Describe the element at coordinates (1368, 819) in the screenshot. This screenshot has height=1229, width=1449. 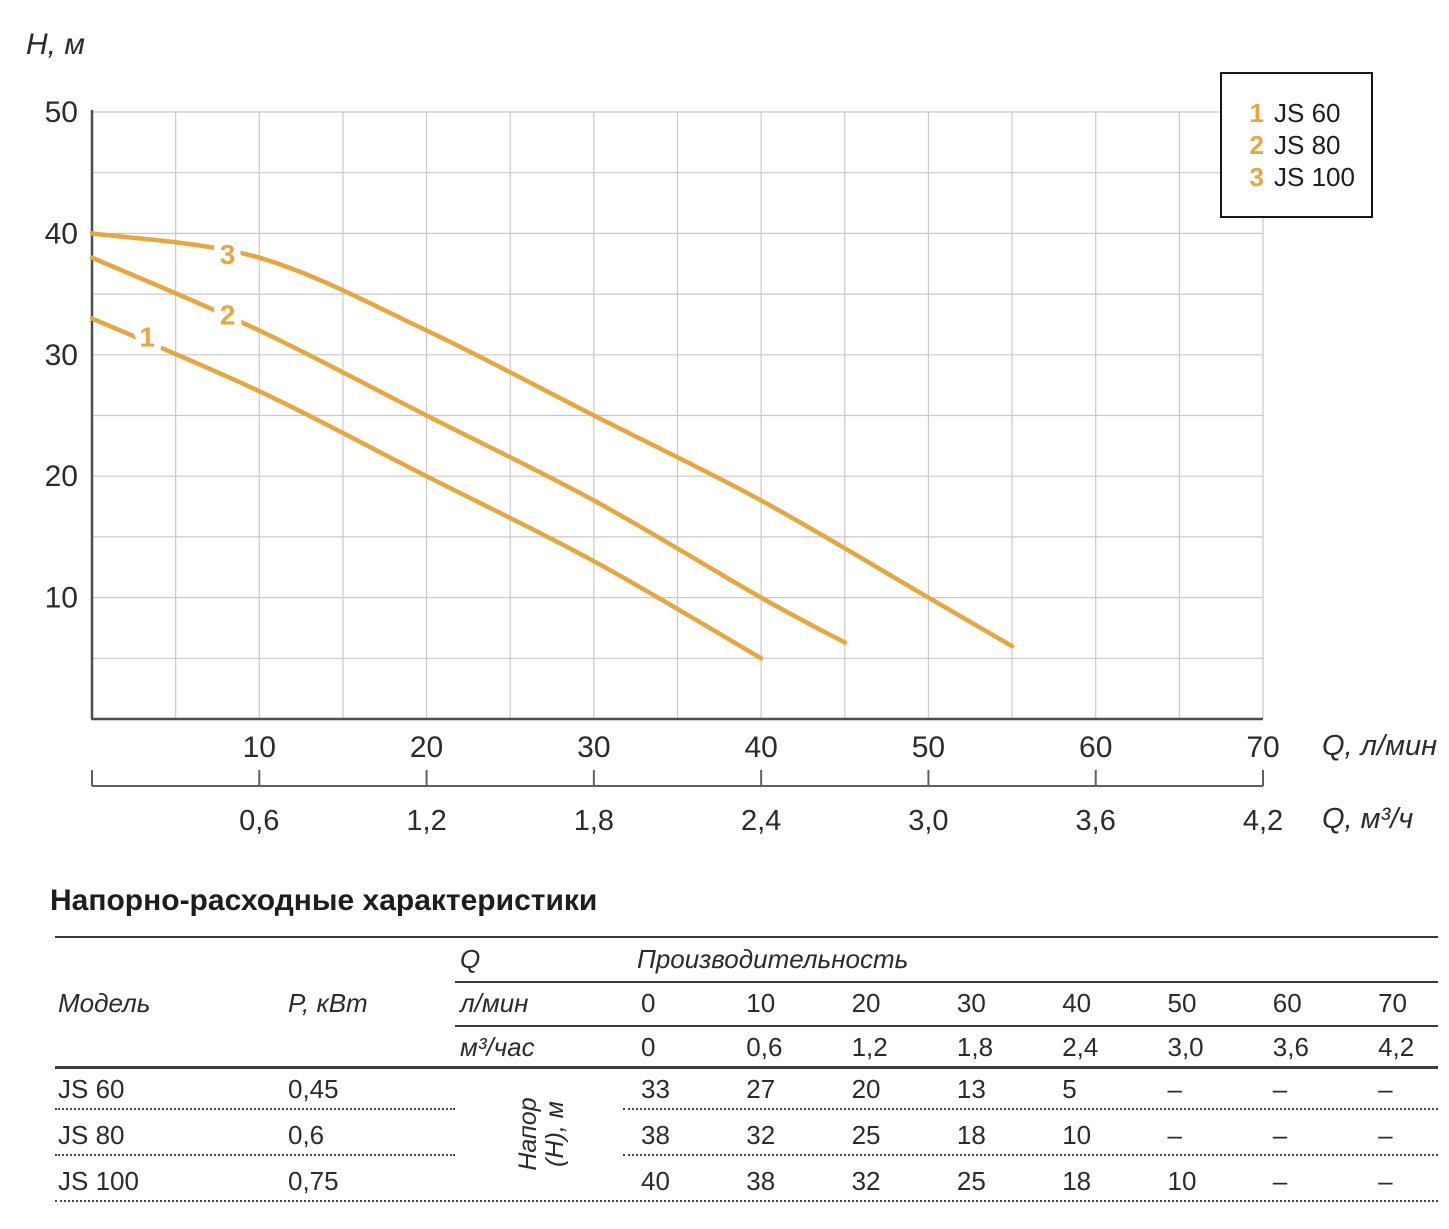
I see `x-axis-title-m3h: Q, м³/ч` at that location.